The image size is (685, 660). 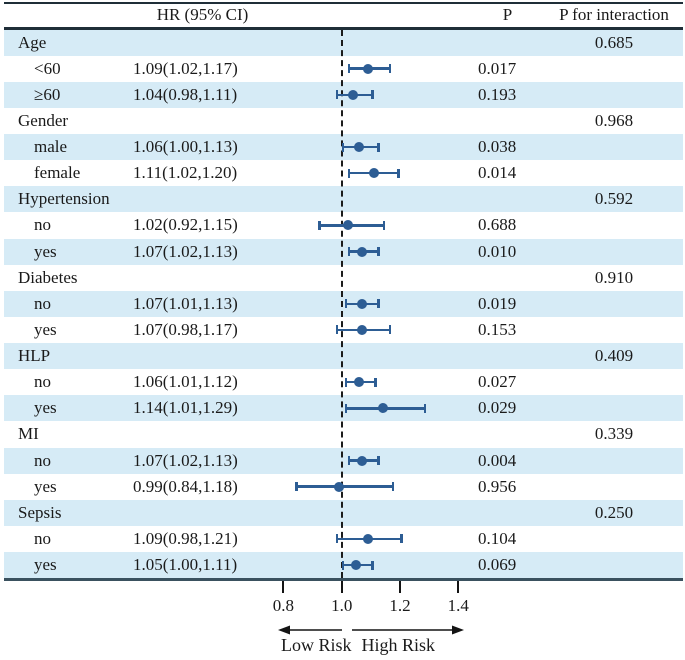 What do you see at coordinates (497, 382) in the screenshot?
I see `p-value: 0.027` at bounding box center [497, 382].